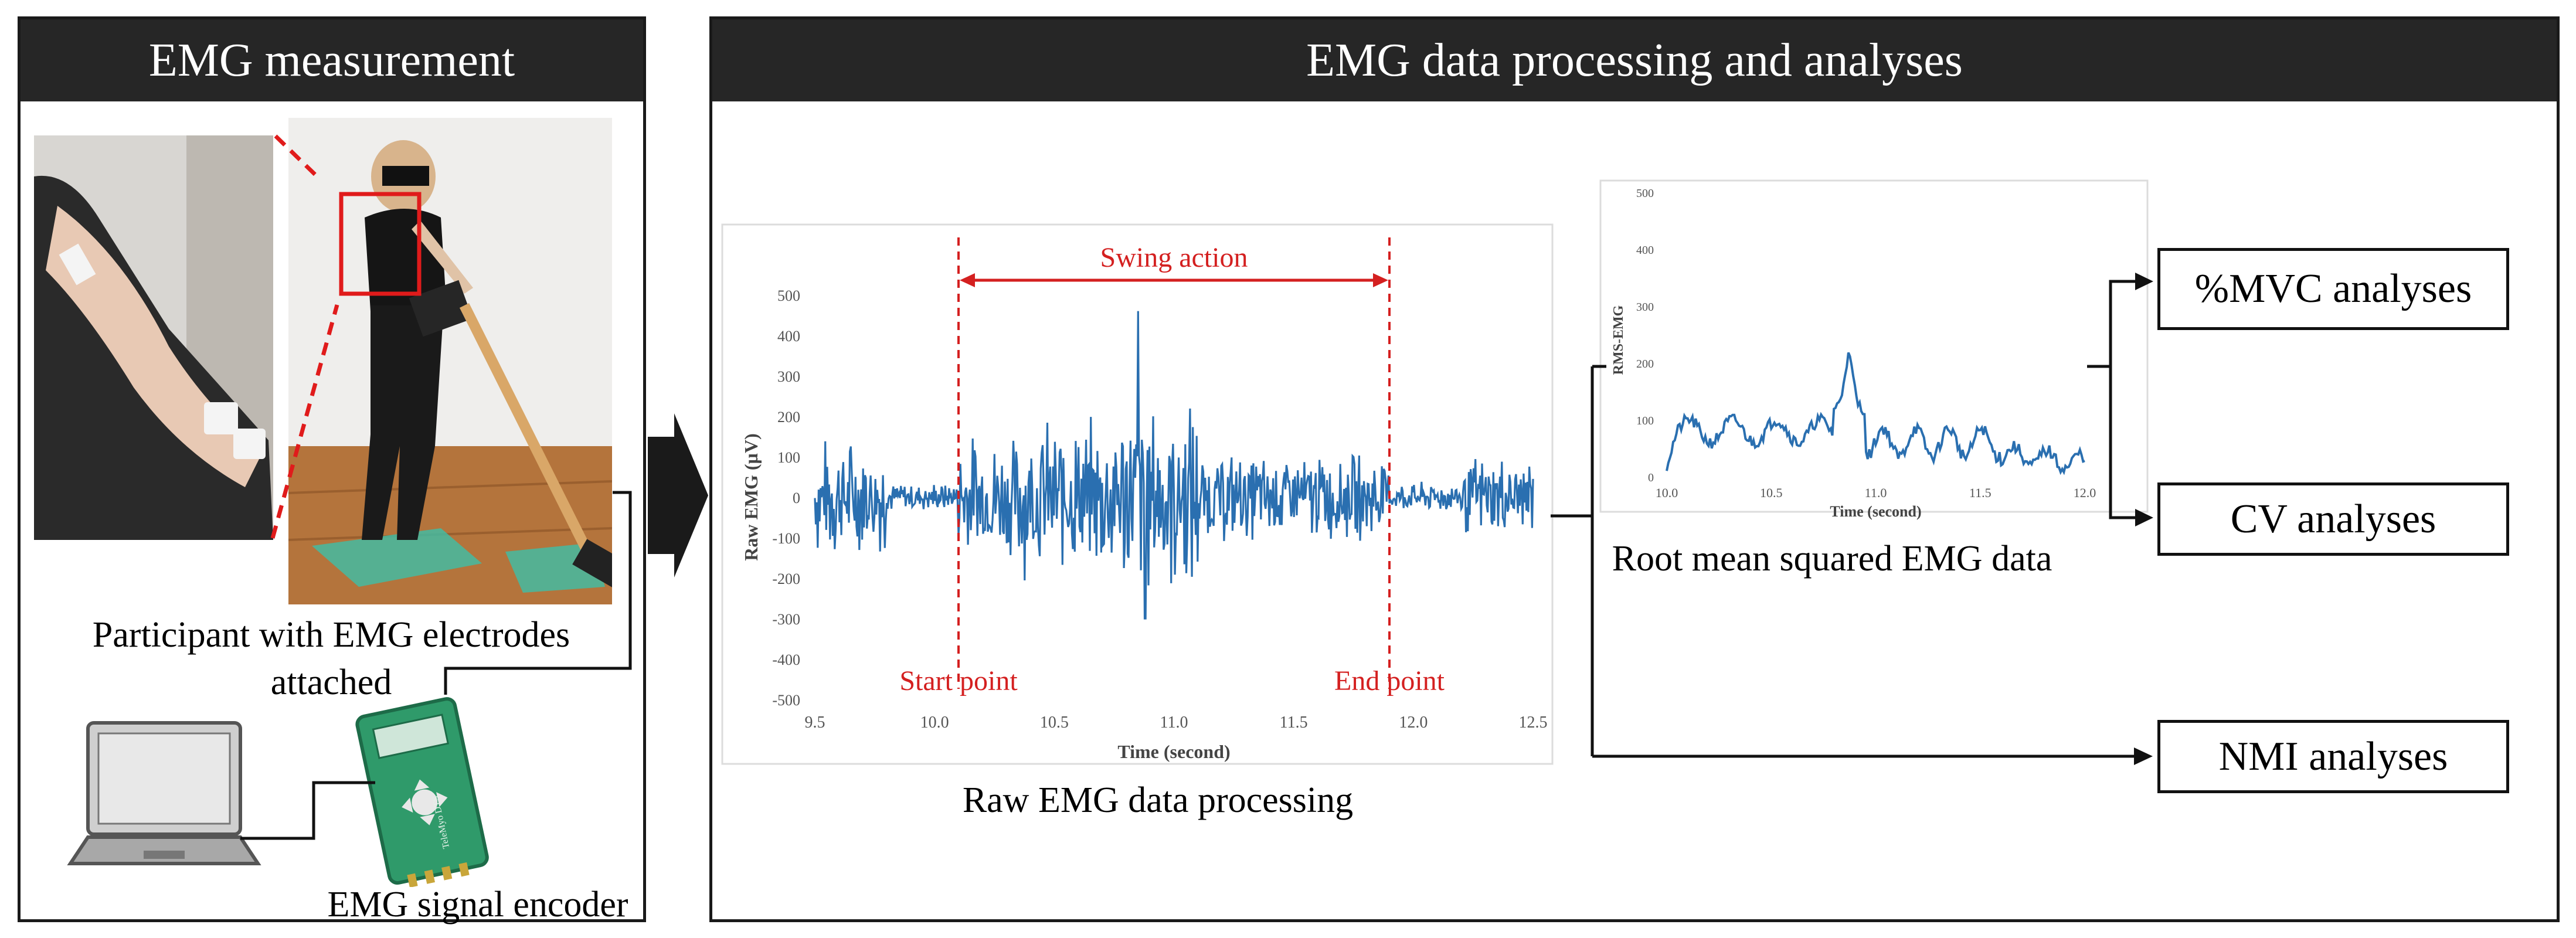 This screenshot has width=2576, height=938. I want to click on participant-caption: Participant with EMG electrodes attached, so click(331, 658).